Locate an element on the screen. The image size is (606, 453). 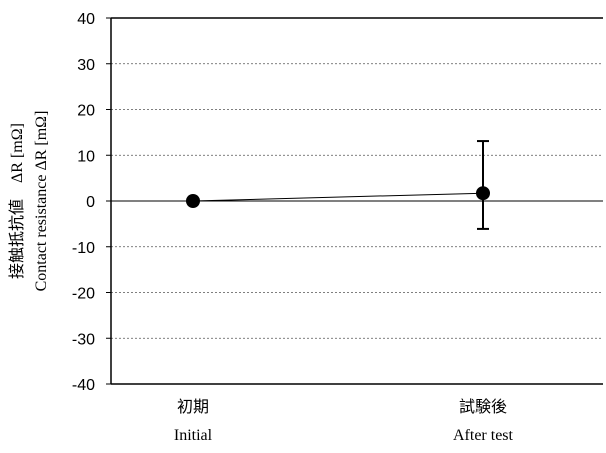
y-axis-label-english: Contact resistance ΔR [mΩ] is located at coordinates (41, 201).